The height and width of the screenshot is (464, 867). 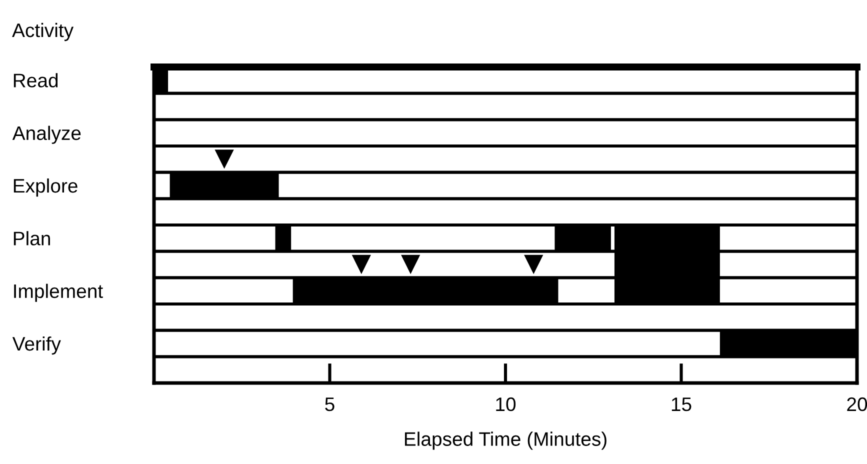 What do you see at coordinates (506, 404) in the screenshot?
I see `x-tick-label: 10` at bounding box center [506, 404].